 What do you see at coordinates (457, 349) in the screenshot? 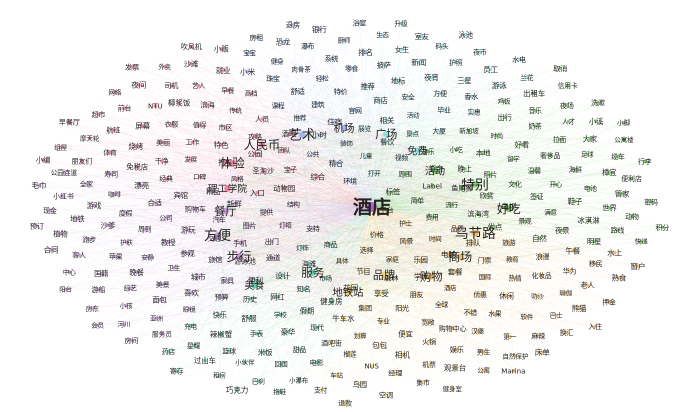
I see `node-label: 娱乐` at bounding box center [457, 349].